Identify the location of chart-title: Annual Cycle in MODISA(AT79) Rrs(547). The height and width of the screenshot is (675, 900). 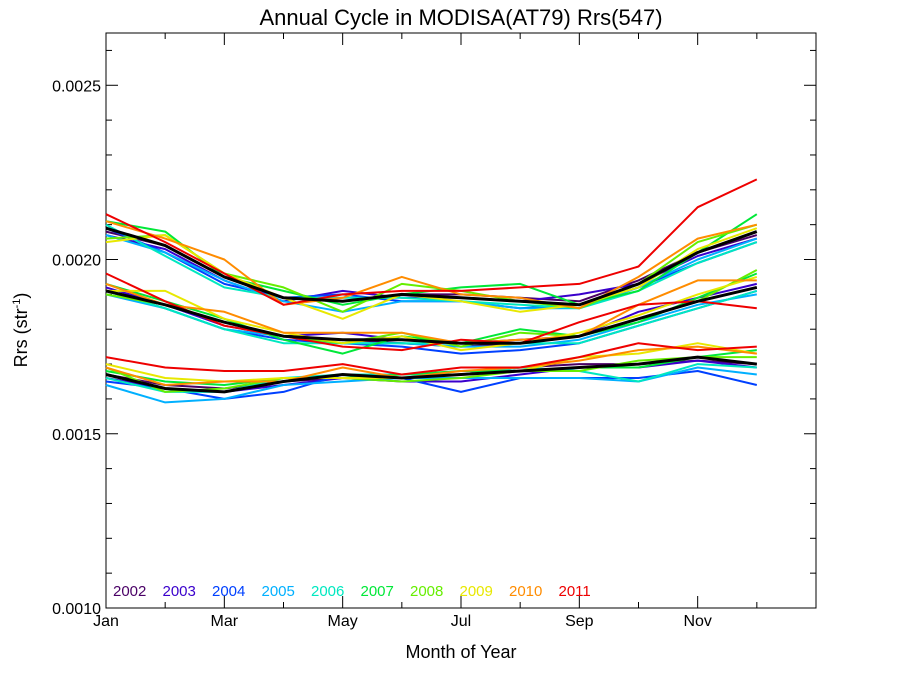
(460, 17).